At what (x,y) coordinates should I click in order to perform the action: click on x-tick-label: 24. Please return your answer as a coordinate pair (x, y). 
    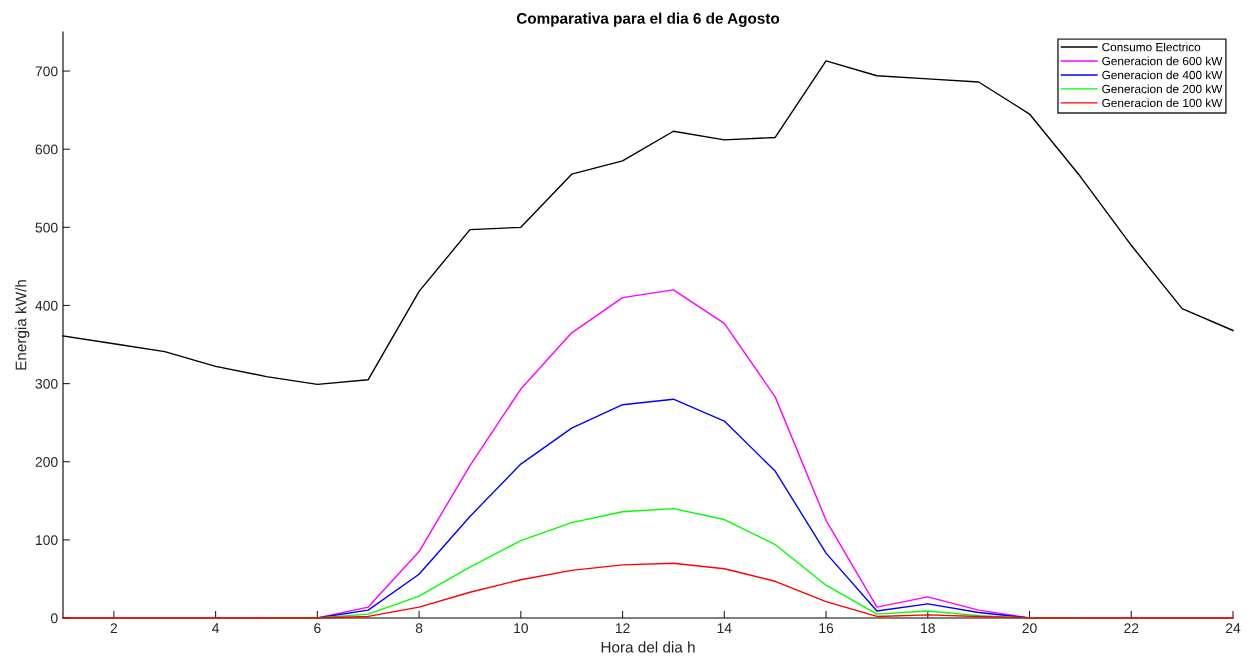
    Looking at the image, I should click on (1233, 628).